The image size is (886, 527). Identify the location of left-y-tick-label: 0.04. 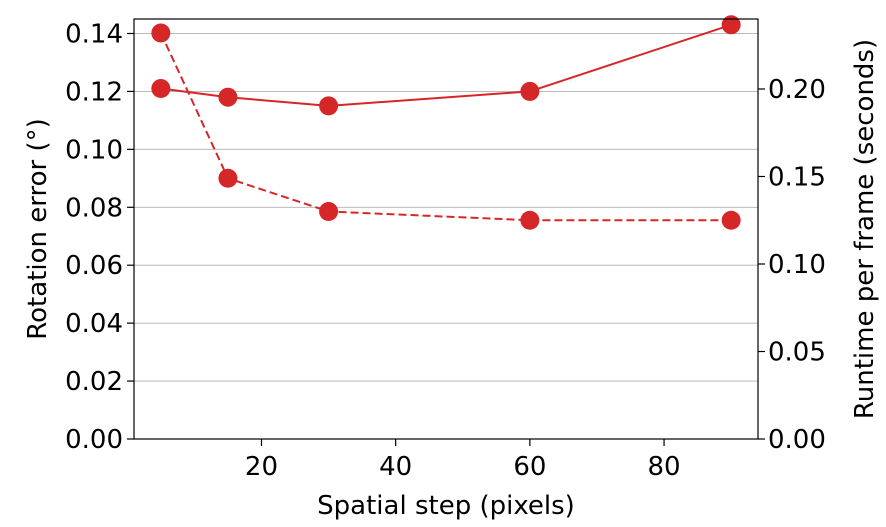
(94, 324).